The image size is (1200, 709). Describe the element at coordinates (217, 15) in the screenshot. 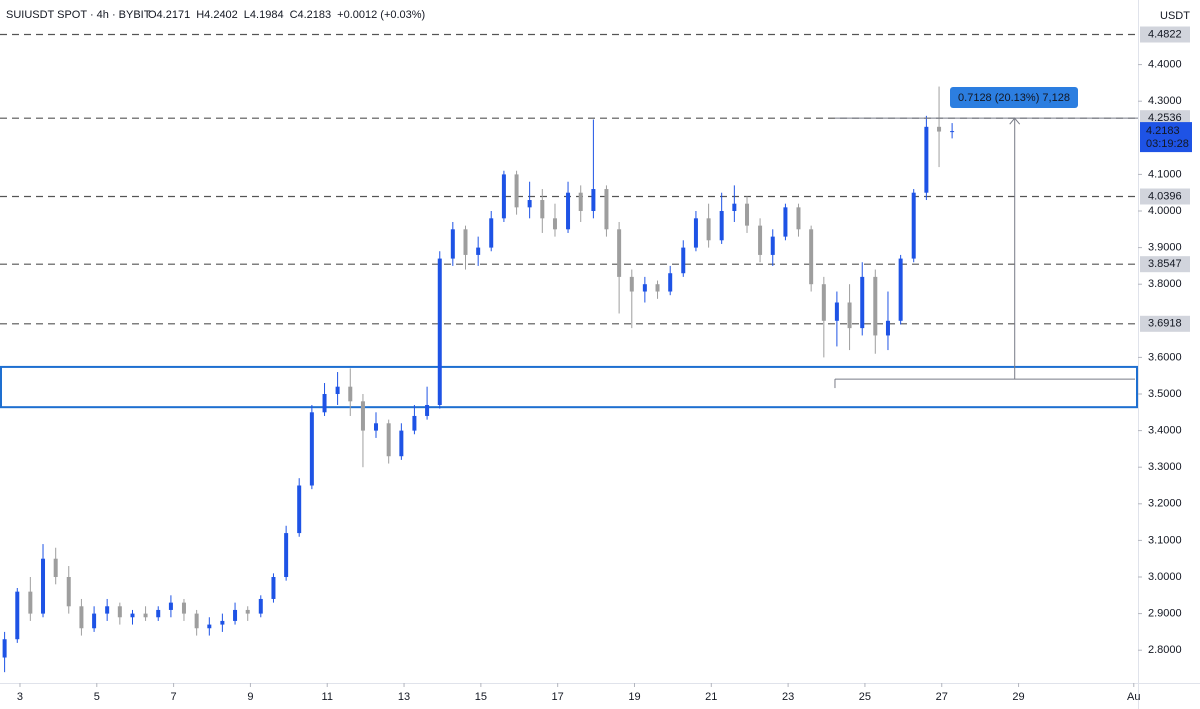

I see `ohlc-value: H4.2402` at that location.